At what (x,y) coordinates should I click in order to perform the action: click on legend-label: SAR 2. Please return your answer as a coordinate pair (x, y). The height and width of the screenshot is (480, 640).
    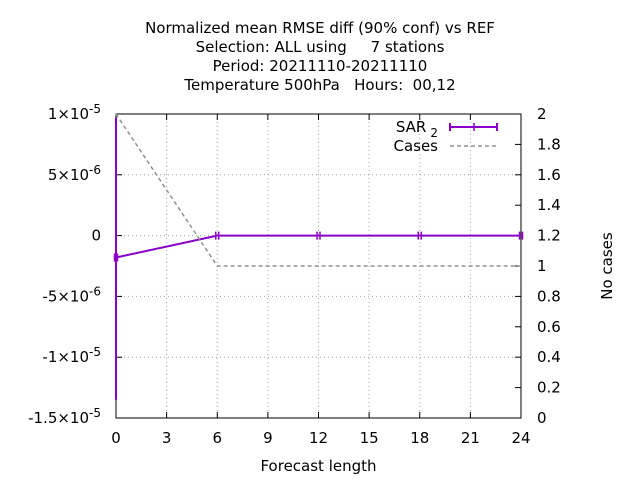
    Looking at the image, I should click on (417, 129).